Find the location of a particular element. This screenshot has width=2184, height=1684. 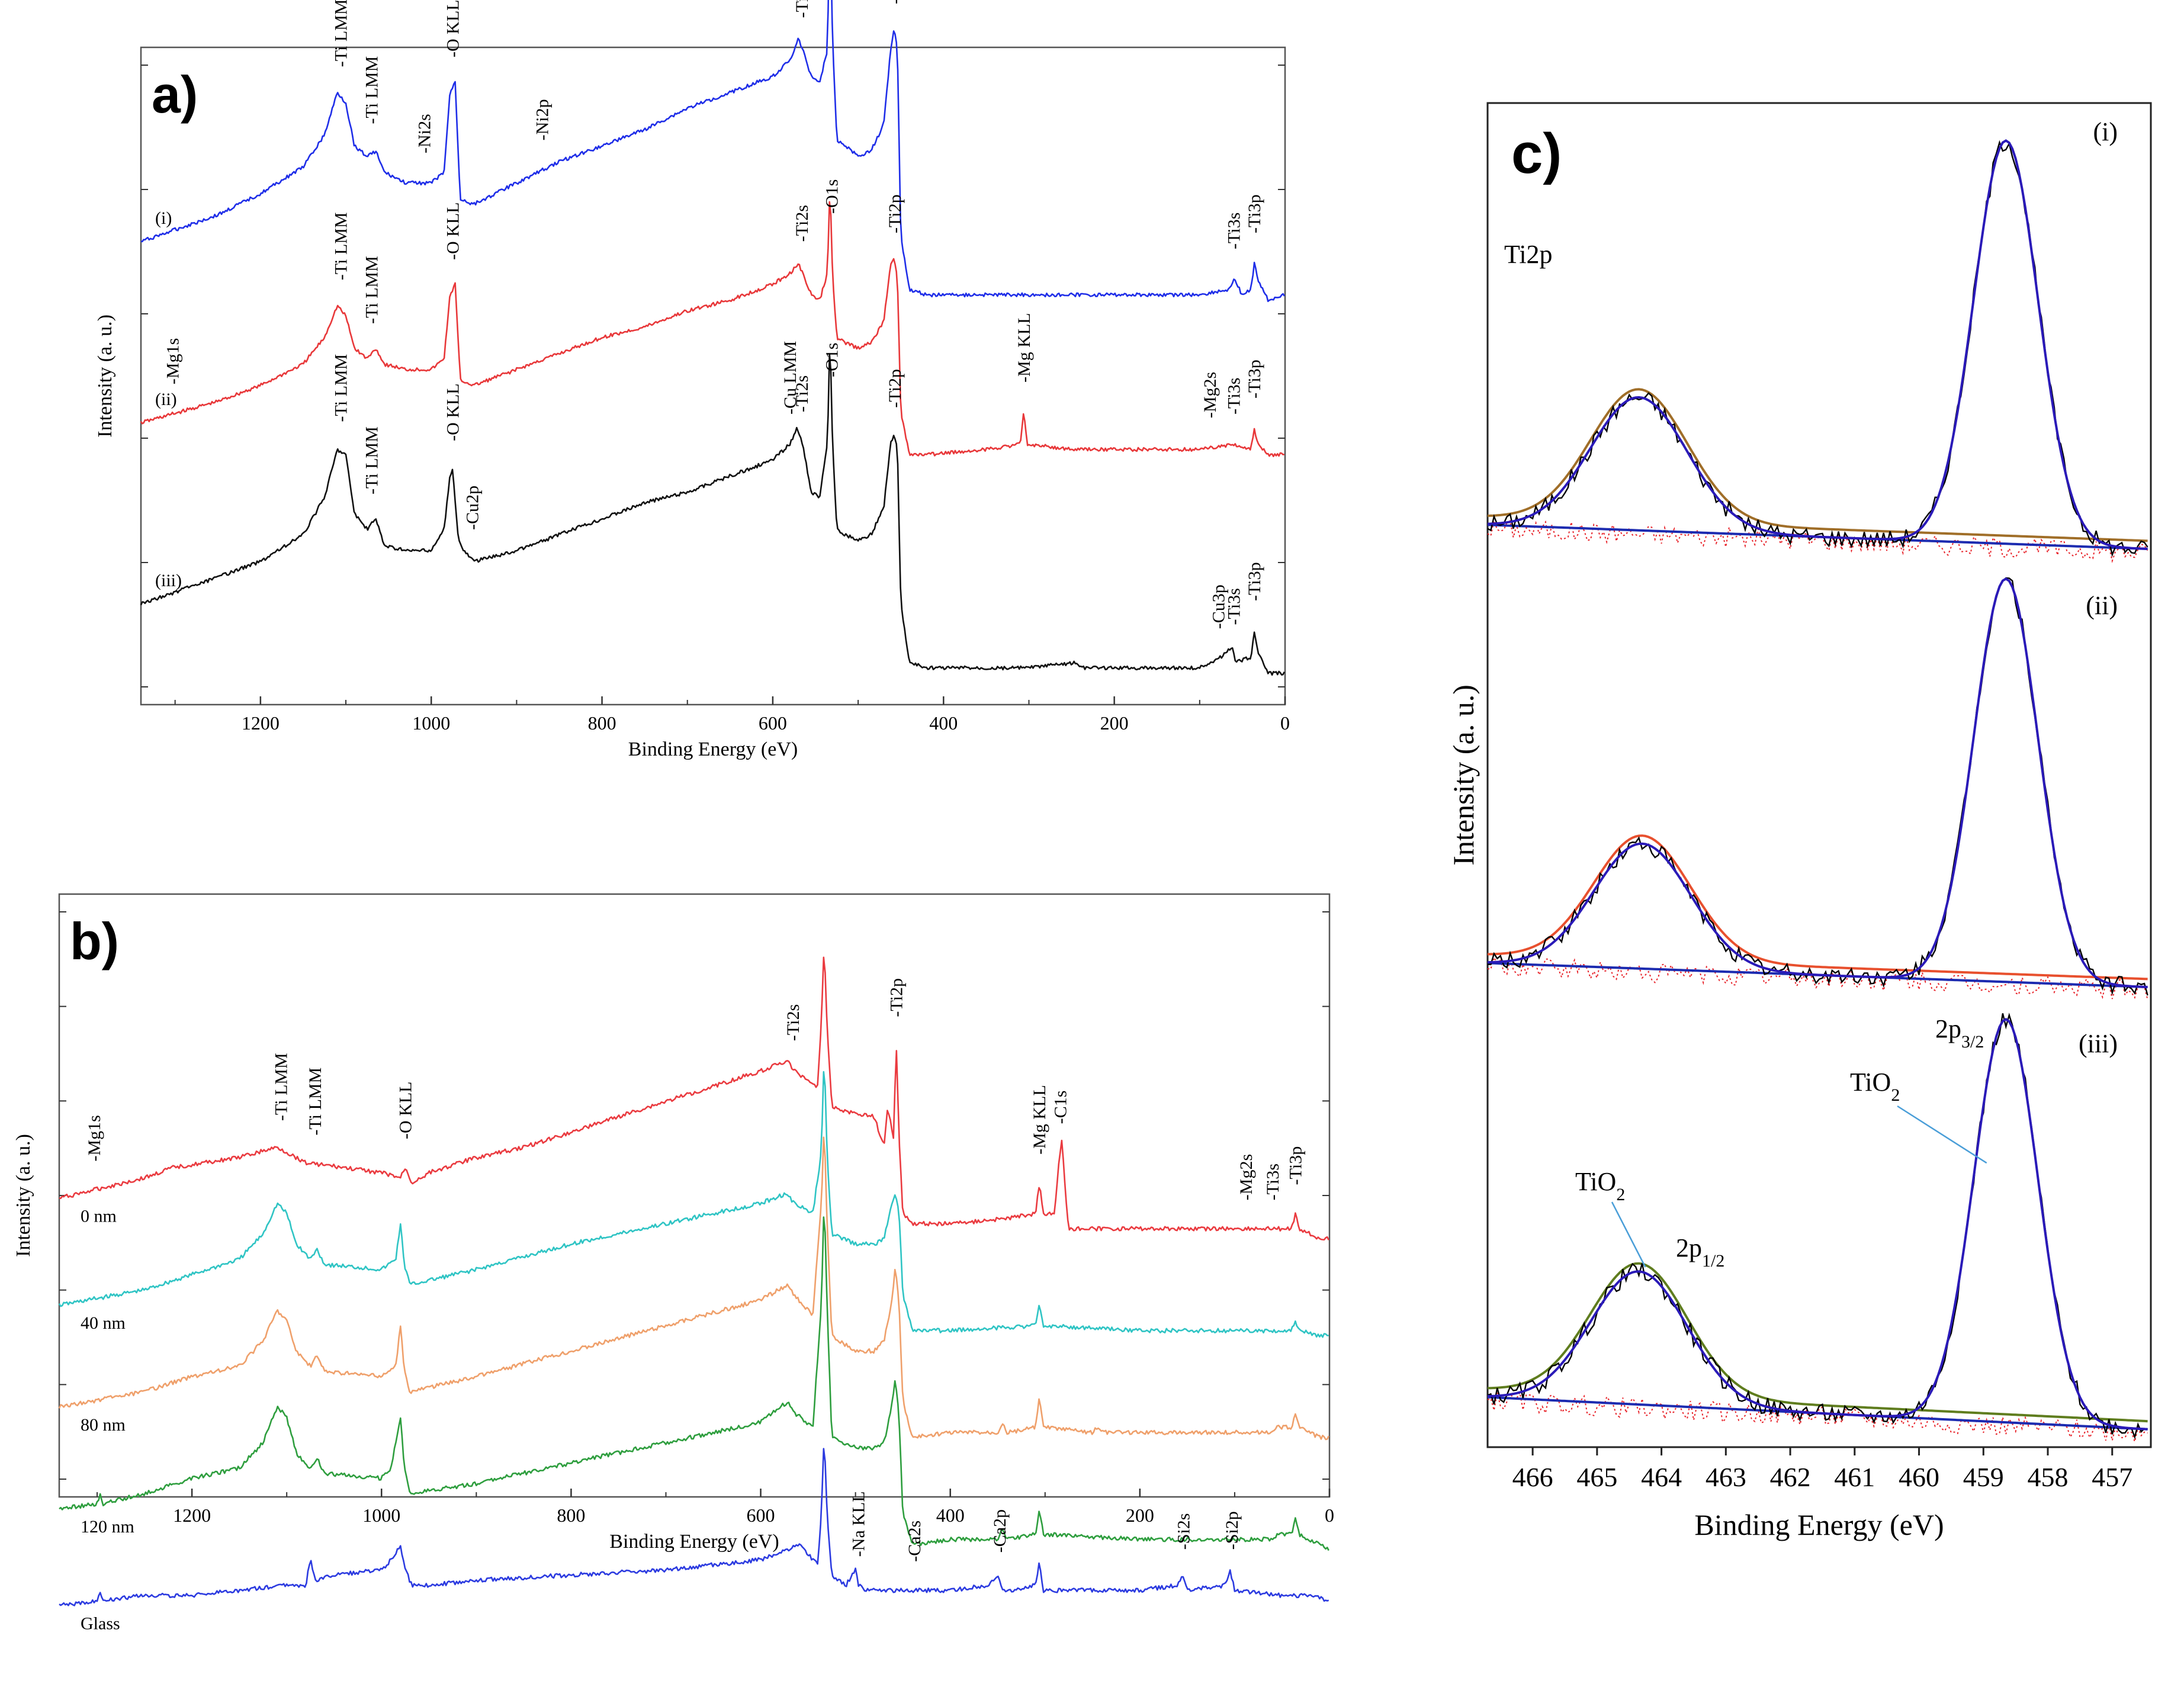

peak-label: -Cu2p is located at coordinates (472, 508).